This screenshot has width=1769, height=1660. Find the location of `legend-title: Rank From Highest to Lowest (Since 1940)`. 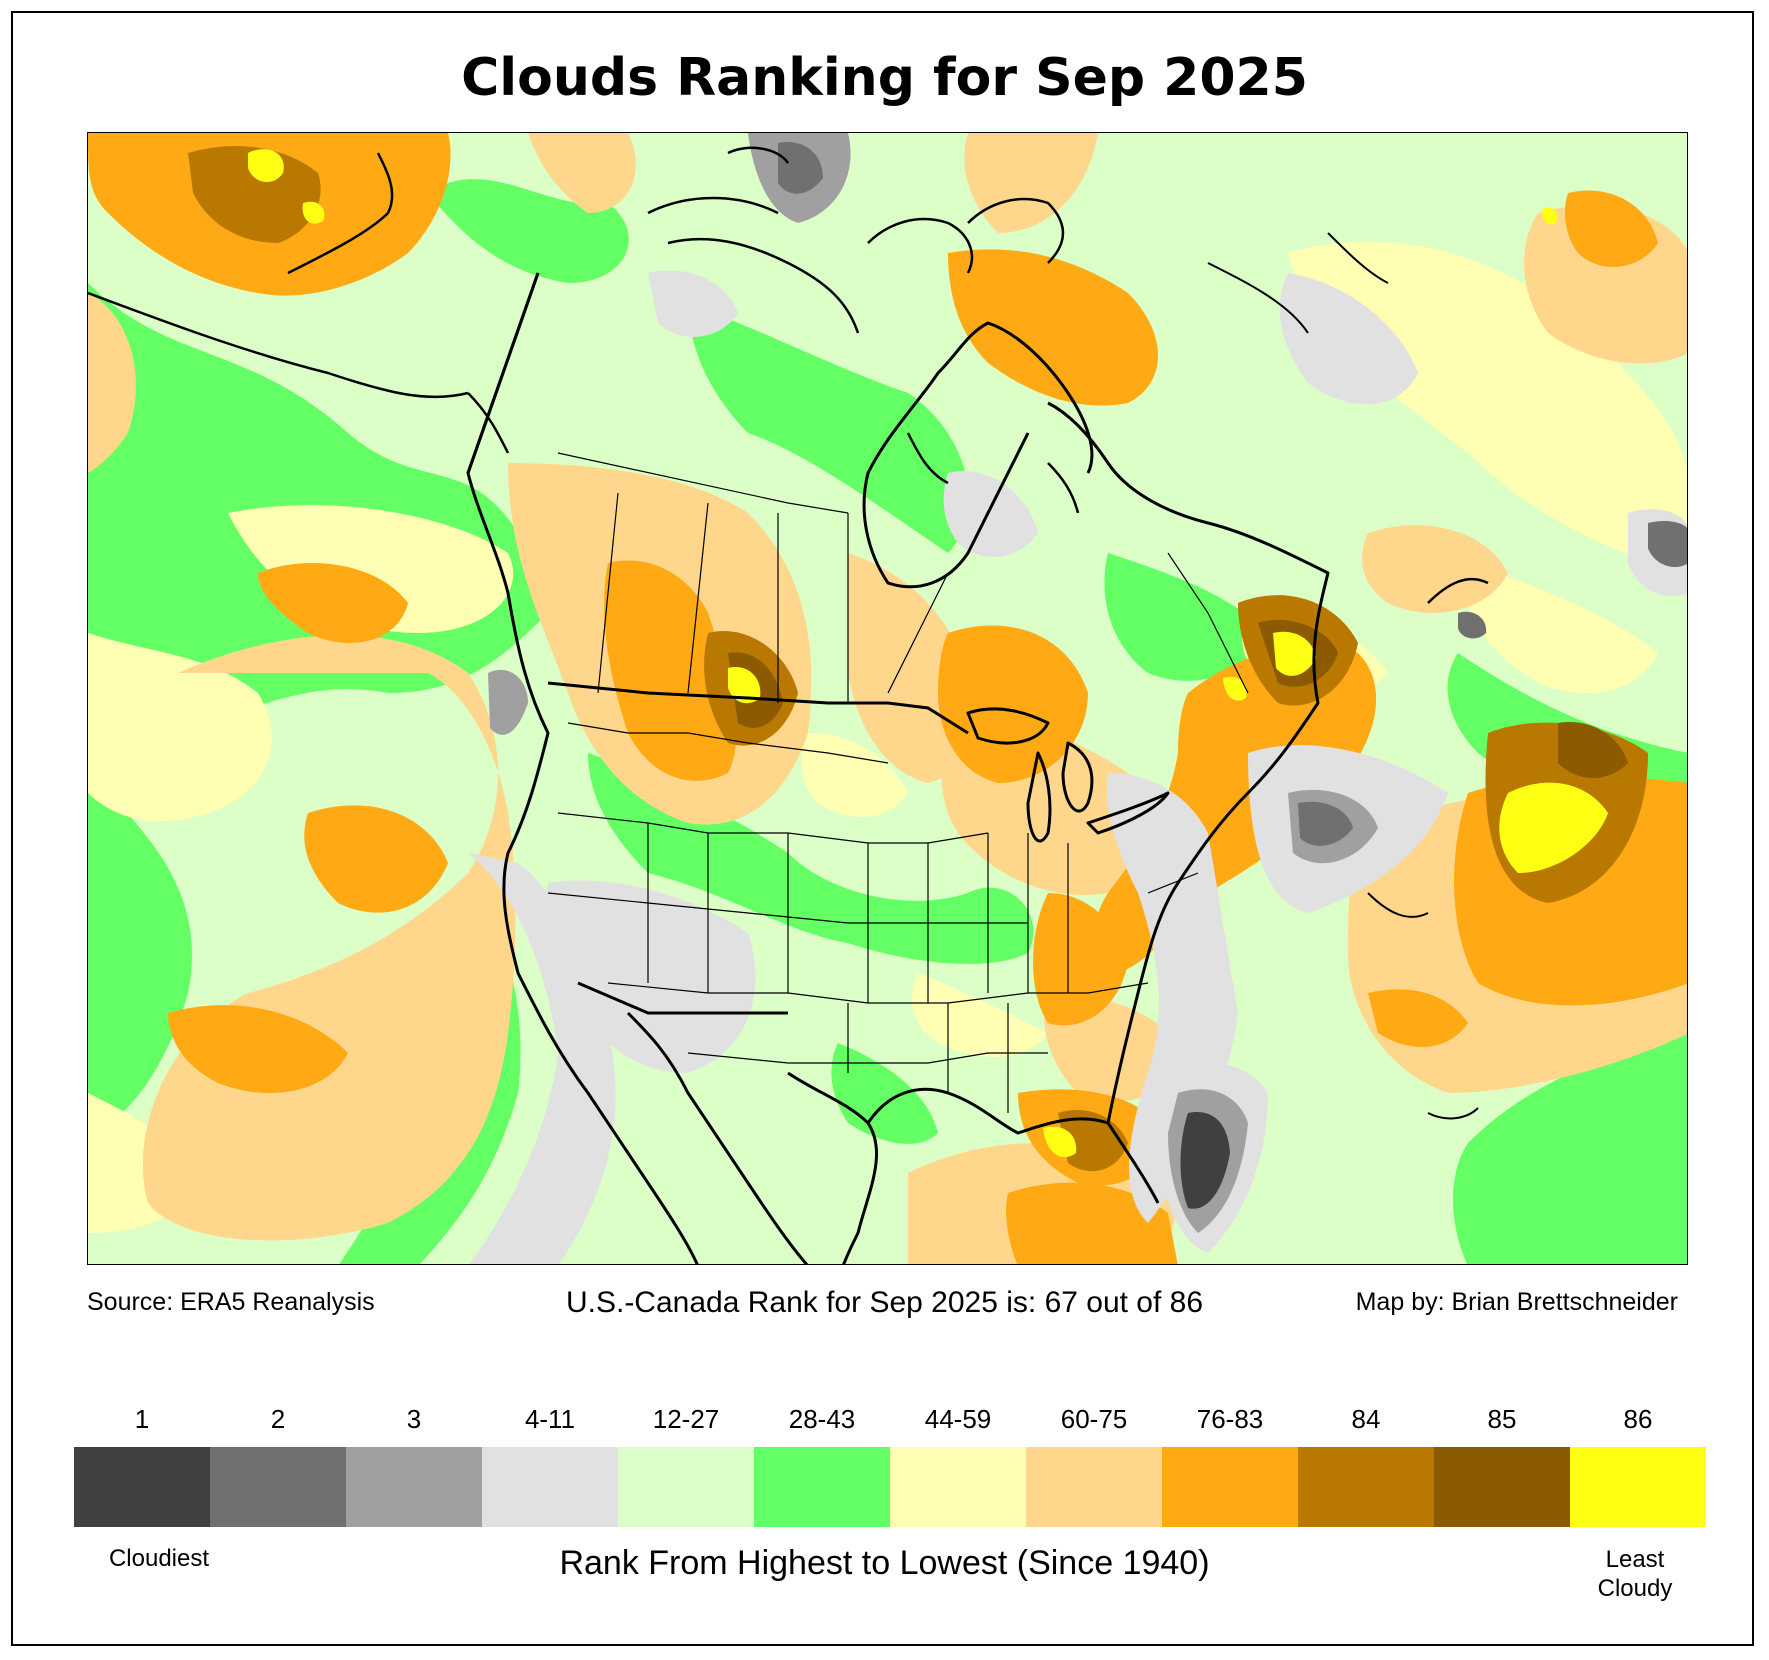

legend-title: Rank From Highest to Lowest (Since 1940) is located at coordinates (884, 1563).